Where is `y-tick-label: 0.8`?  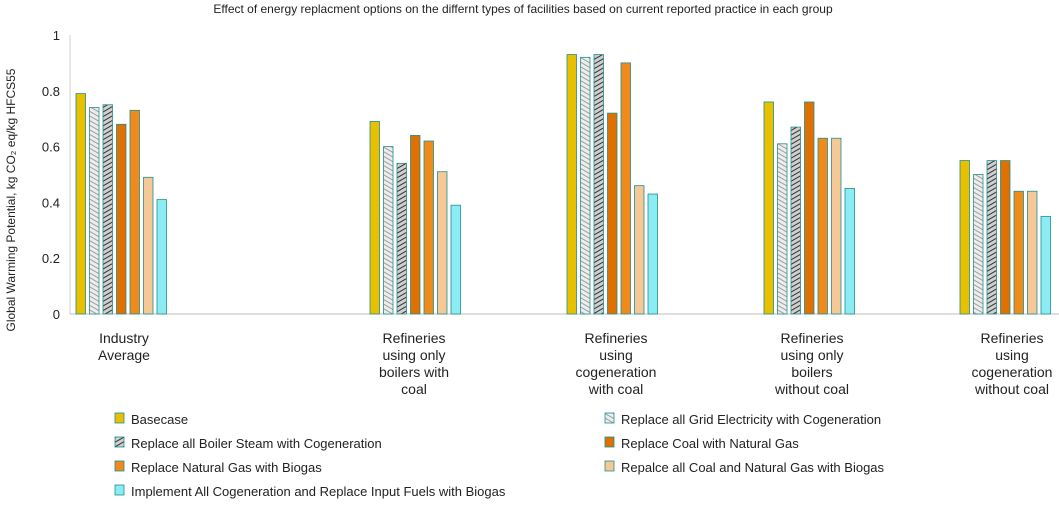
y-tick-label: 0.8 is located at coordinates (51, 91).